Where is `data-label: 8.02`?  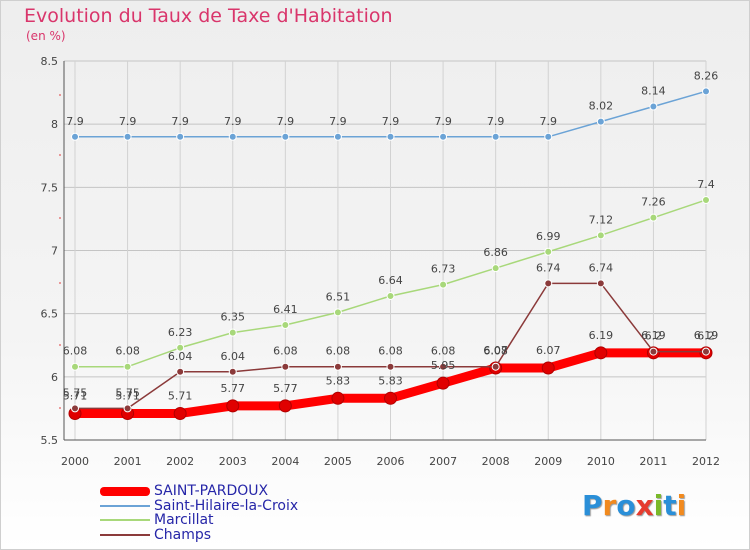 data-label: 8.02 is located at coordinates (601, 106).